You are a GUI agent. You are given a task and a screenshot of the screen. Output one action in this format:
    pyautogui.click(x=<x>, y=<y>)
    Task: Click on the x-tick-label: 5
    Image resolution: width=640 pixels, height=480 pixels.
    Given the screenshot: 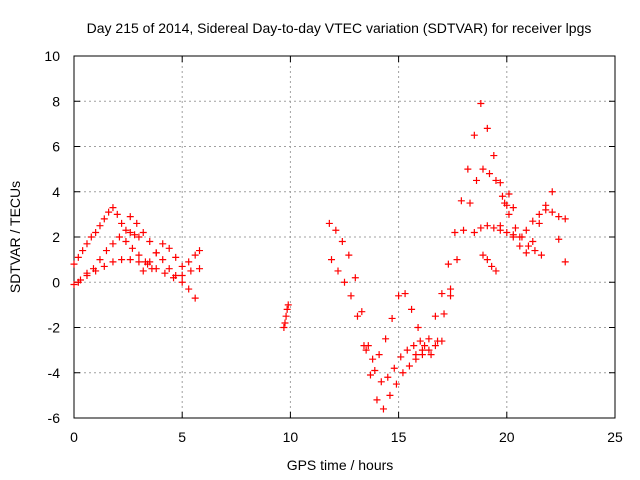 What is the action you would take?
    pyautogui.click(x=182, y=437)
    